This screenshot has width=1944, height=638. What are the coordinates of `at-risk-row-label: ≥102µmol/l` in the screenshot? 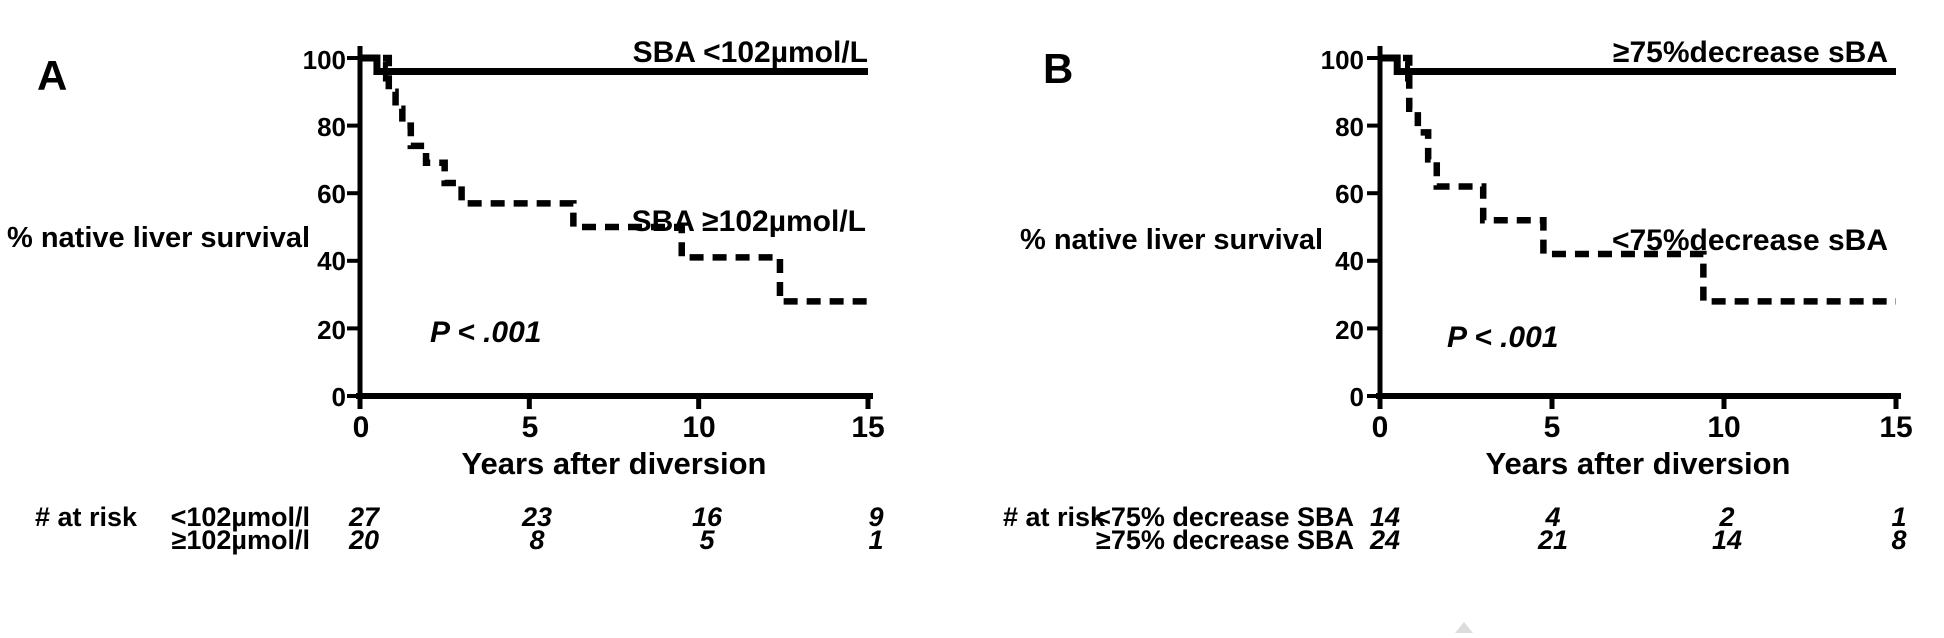 It's located at (241, 540).